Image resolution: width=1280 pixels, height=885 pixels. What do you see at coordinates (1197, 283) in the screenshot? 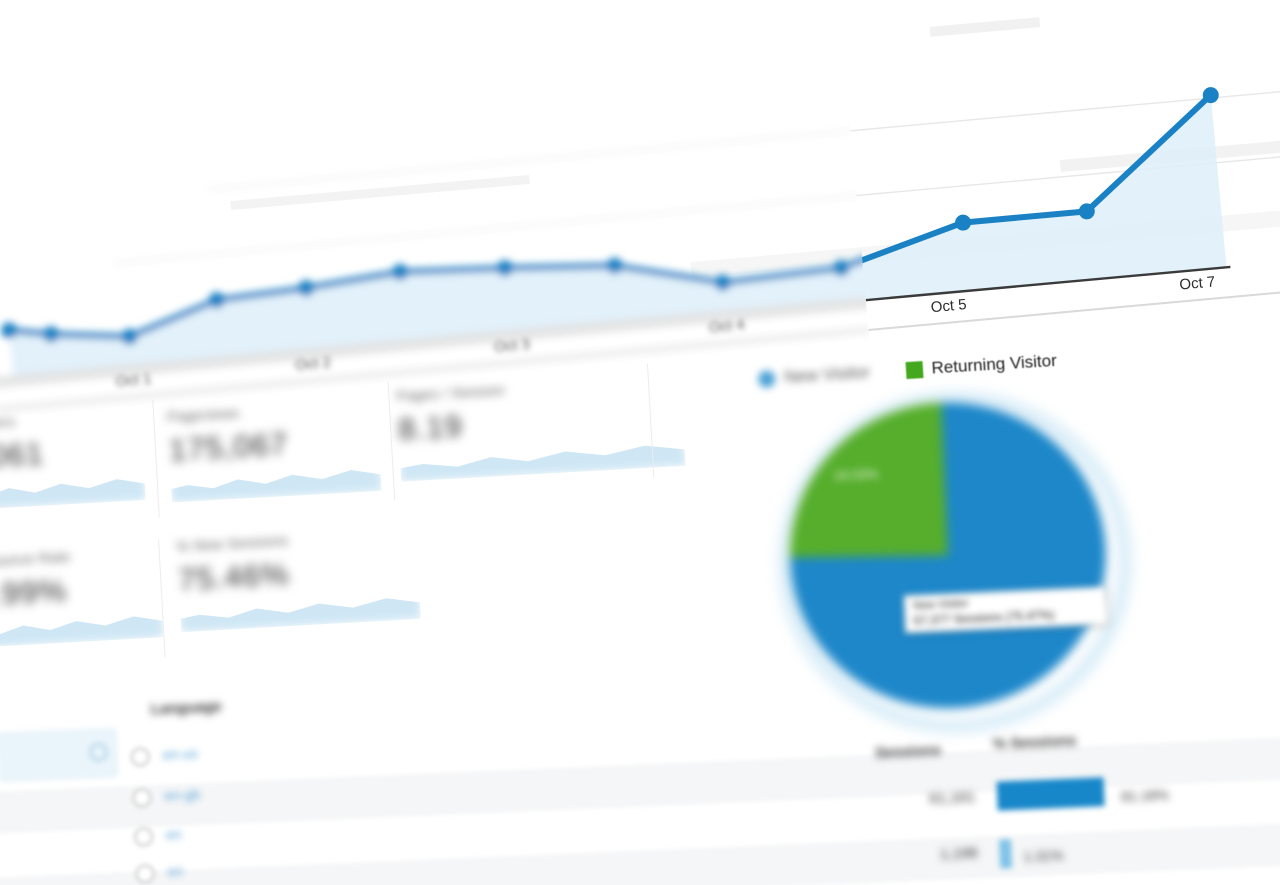
I see `x-tick-label: Oct 7` at bounding box center [1197, 283].